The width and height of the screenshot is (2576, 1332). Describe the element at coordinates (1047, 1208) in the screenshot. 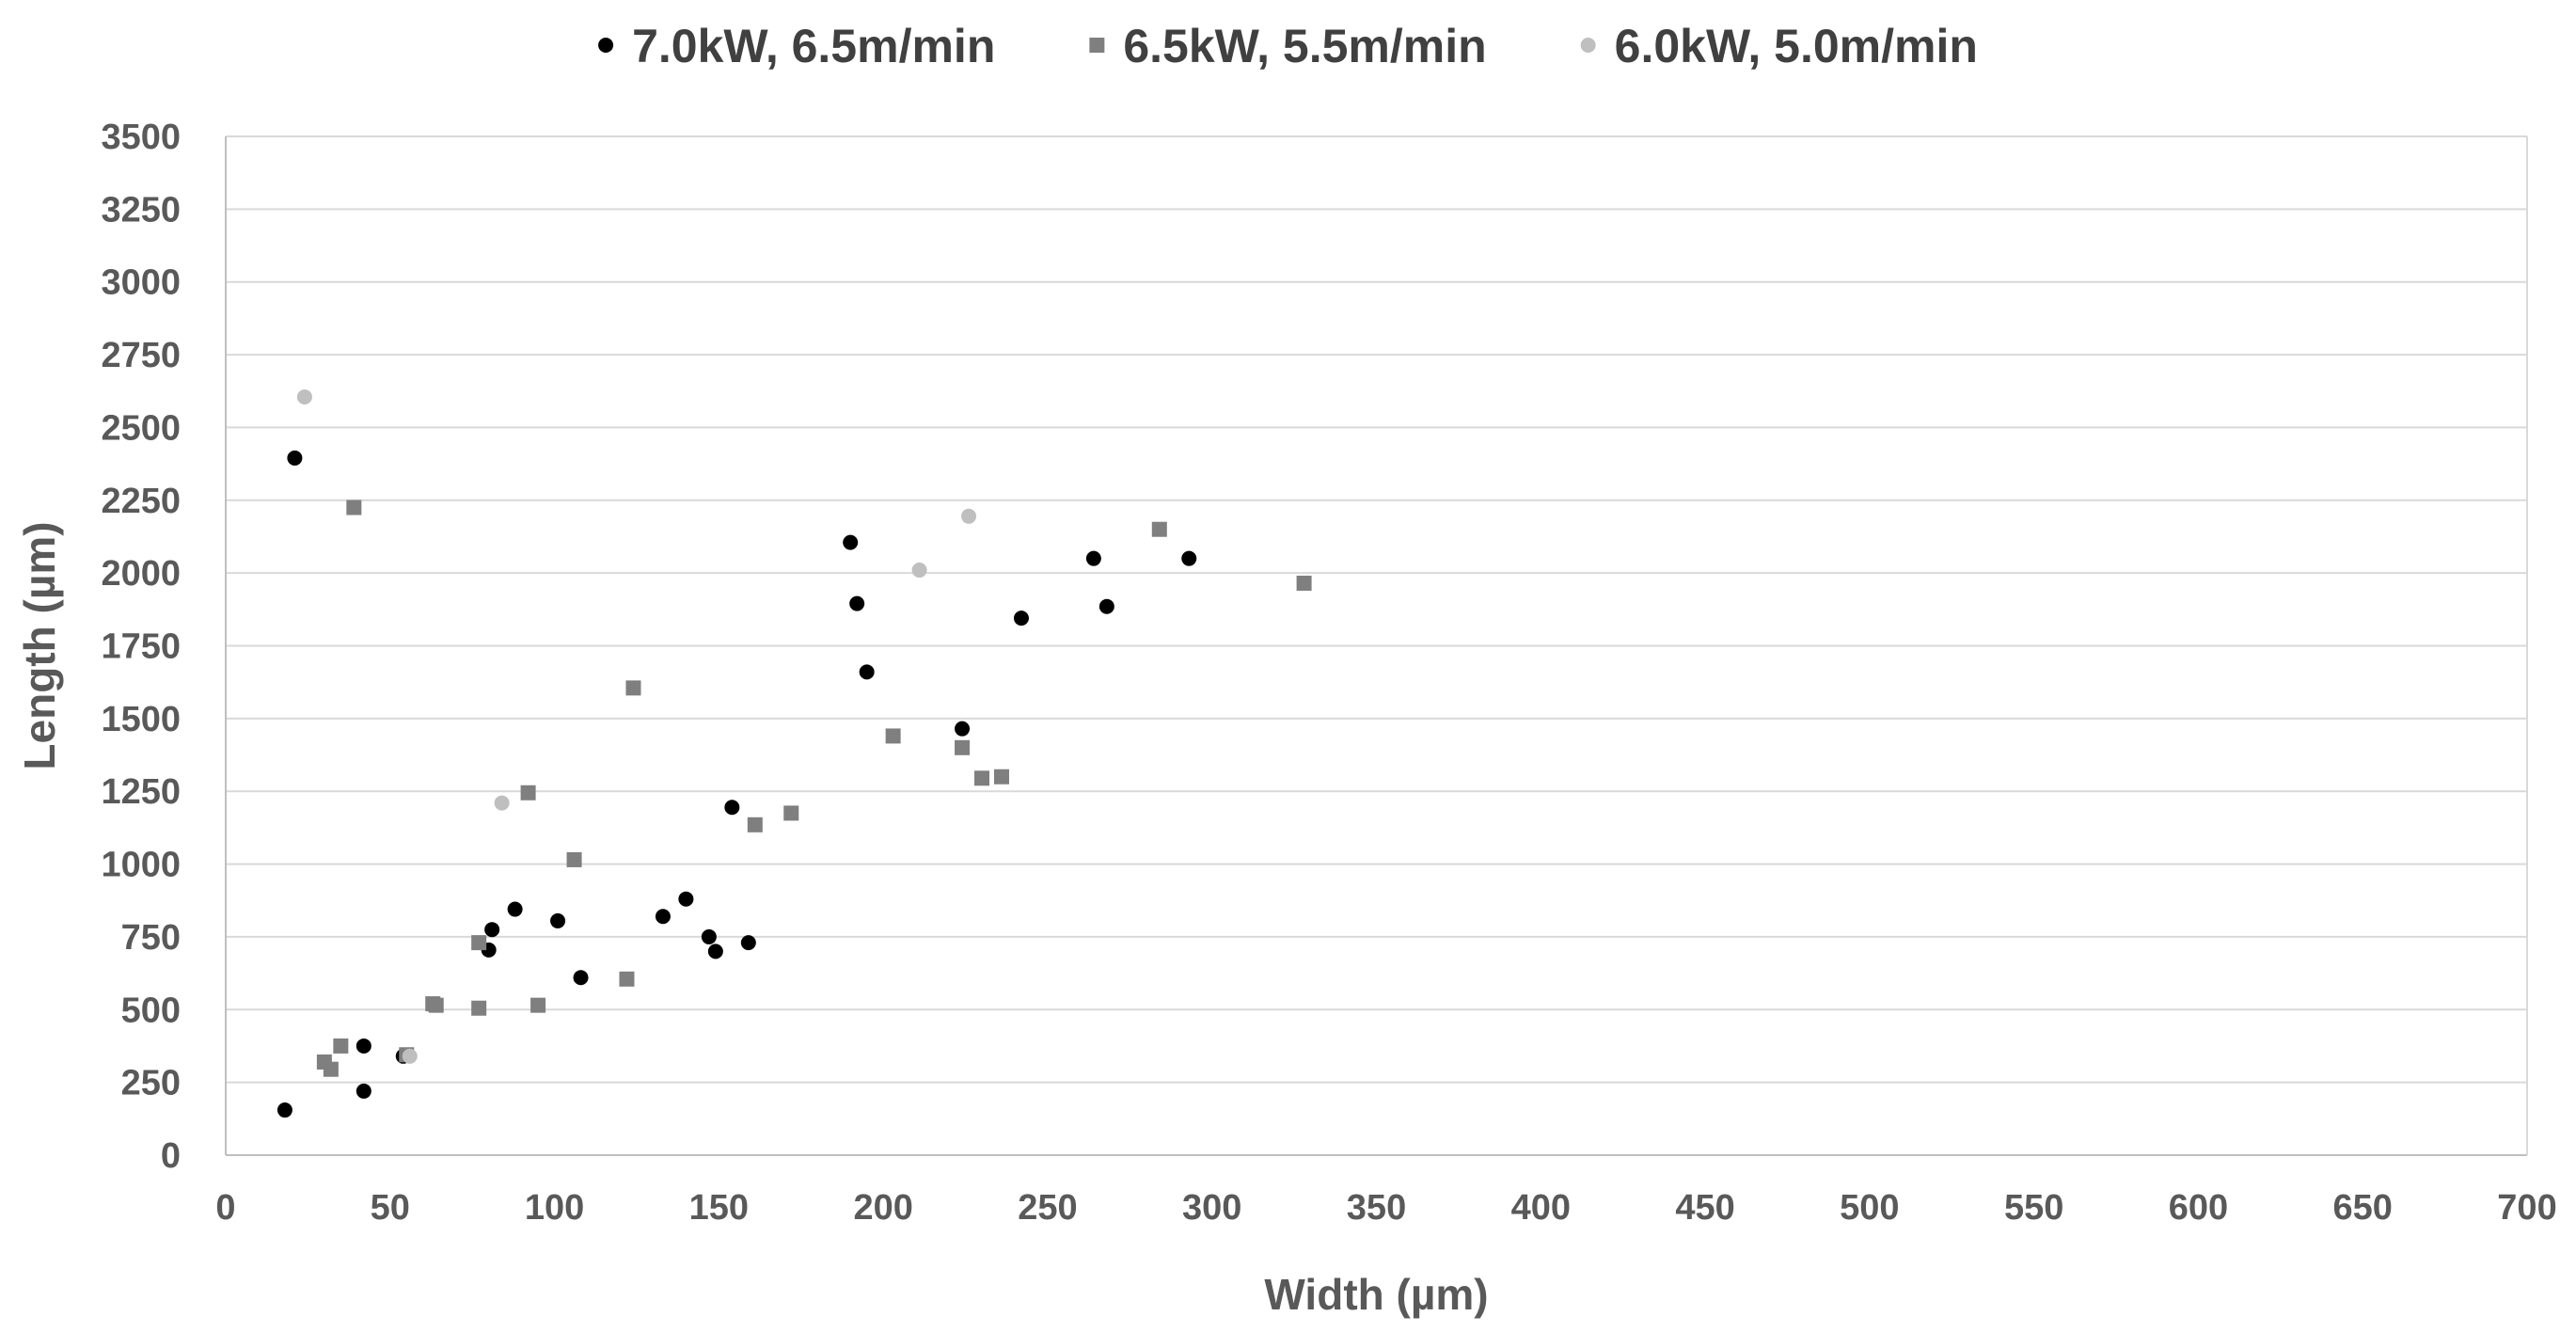

I see `x-tick-label-5: 250` at that location.